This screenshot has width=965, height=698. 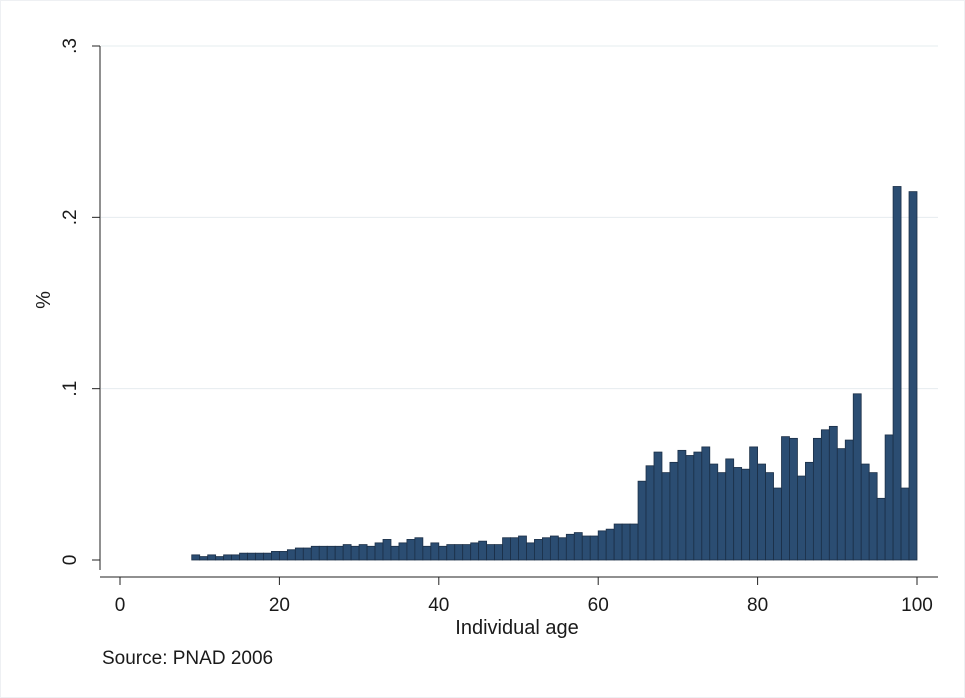 I want to click on y-tick-label-0: 0, so click(x=70, y=560).